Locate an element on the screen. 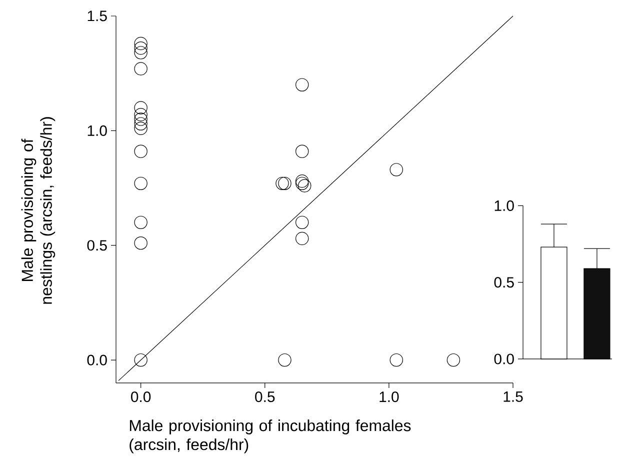 The height and width of the screenshot is (473, 622). y-tick-label: 1.5 is located at coordinates (97, 16).